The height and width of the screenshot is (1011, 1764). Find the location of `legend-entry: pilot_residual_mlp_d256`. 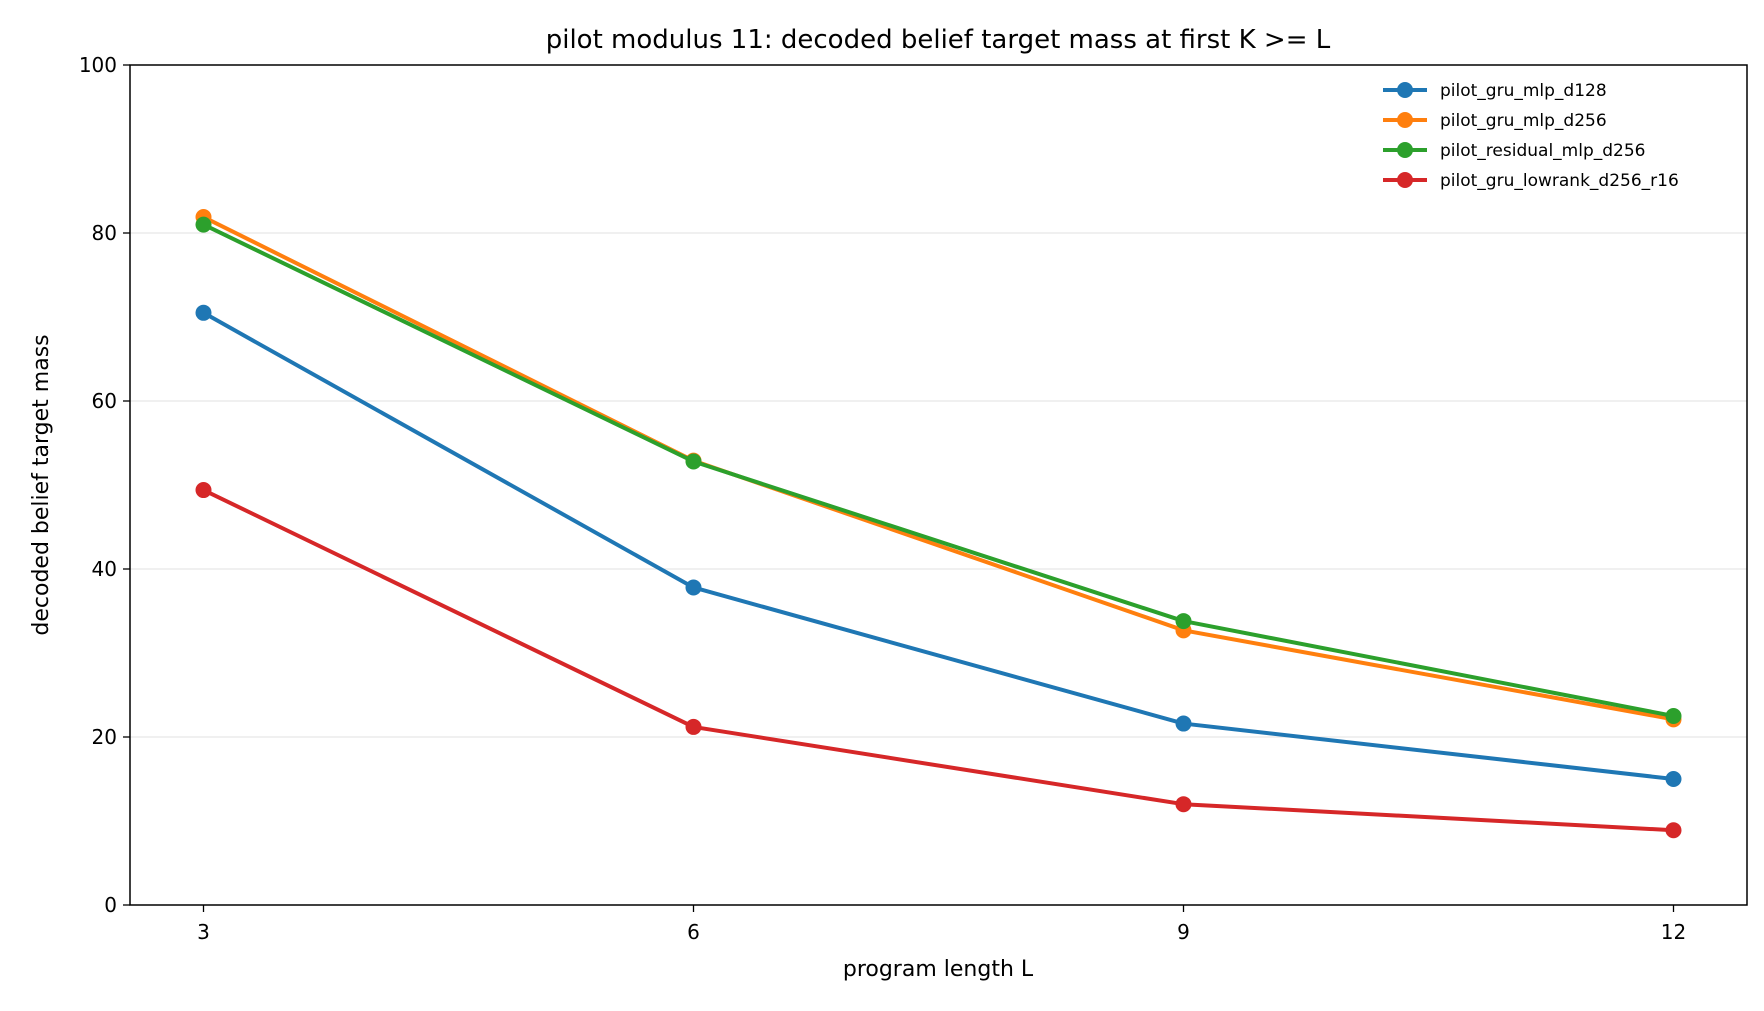

legend-entry: pilot_residual_mlp_d256 is located at coordinates (1514, 151).